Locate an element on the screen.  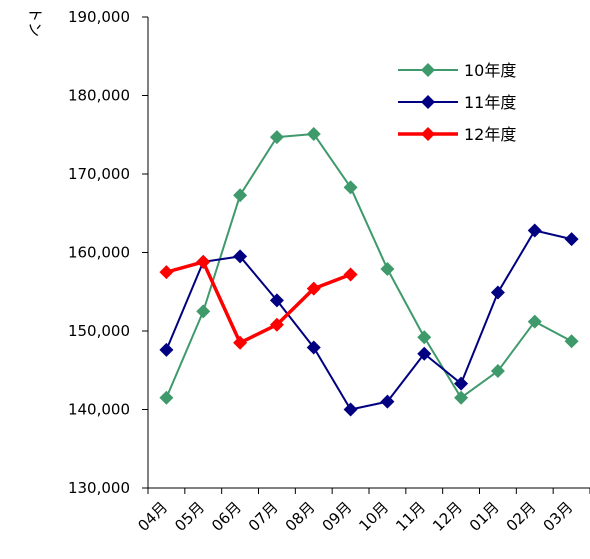
legend-entry: 12年度 is located at coordinates (457, 134).